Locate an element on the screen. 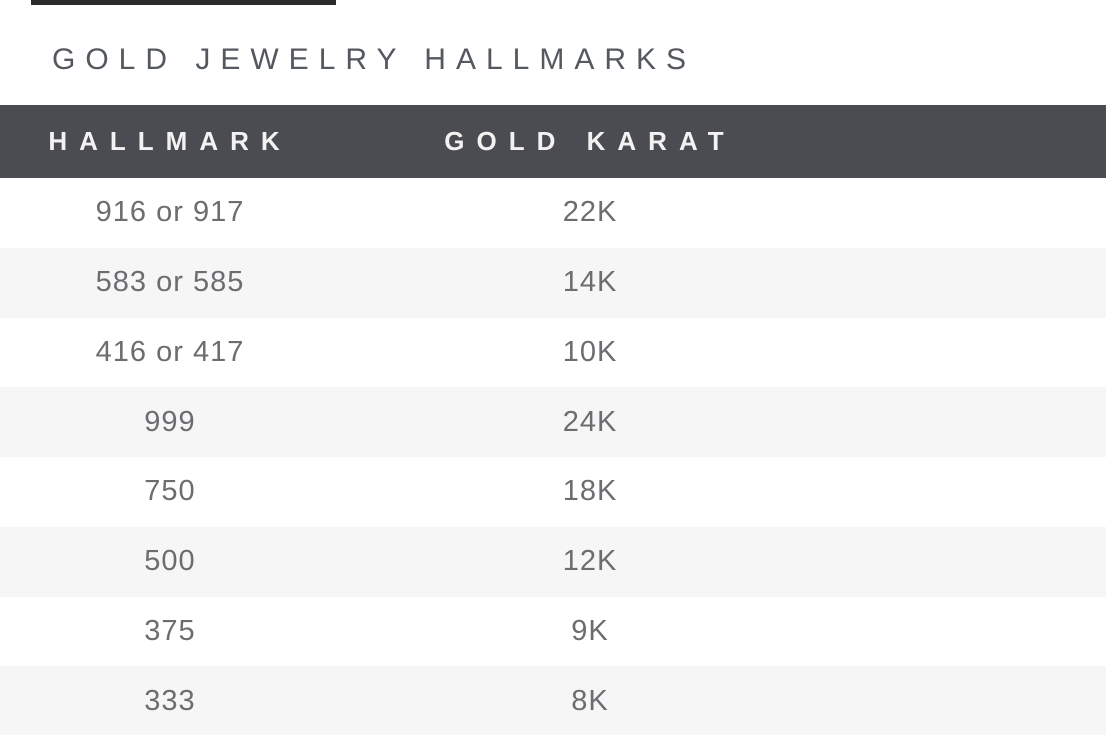  table-row: 750 18K is located at coordinates (553, 492).